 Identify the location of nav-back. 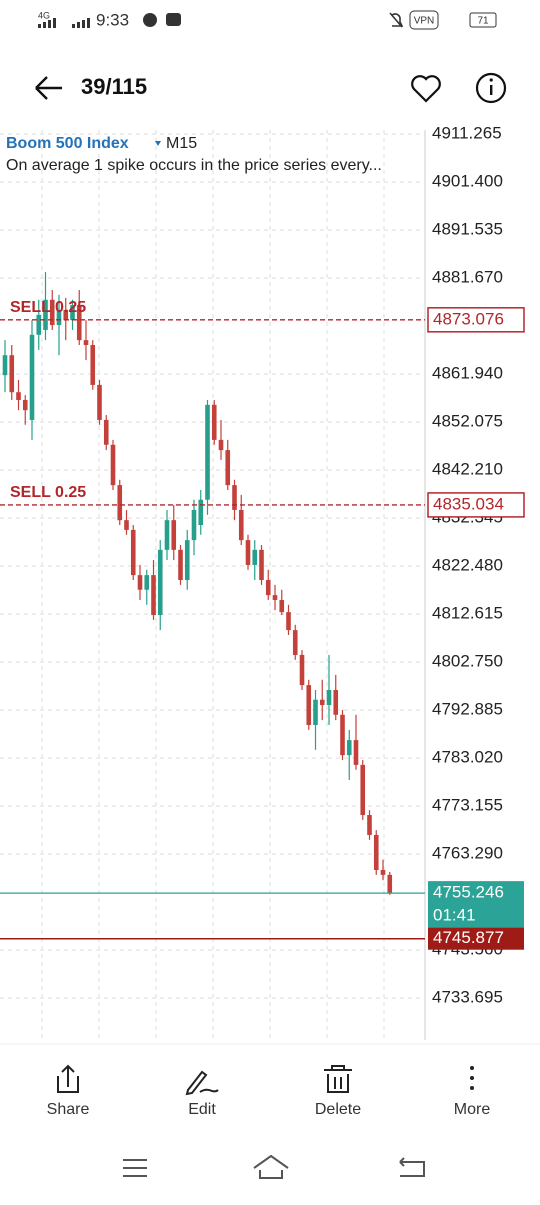
(412, 1167).